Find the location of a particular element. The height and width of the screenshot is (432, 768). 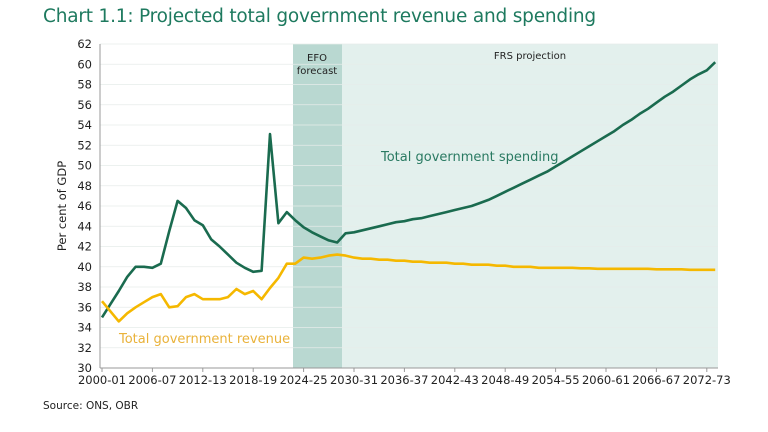

x-tick-label: 2030-31 is located at coordinates (354, 380).